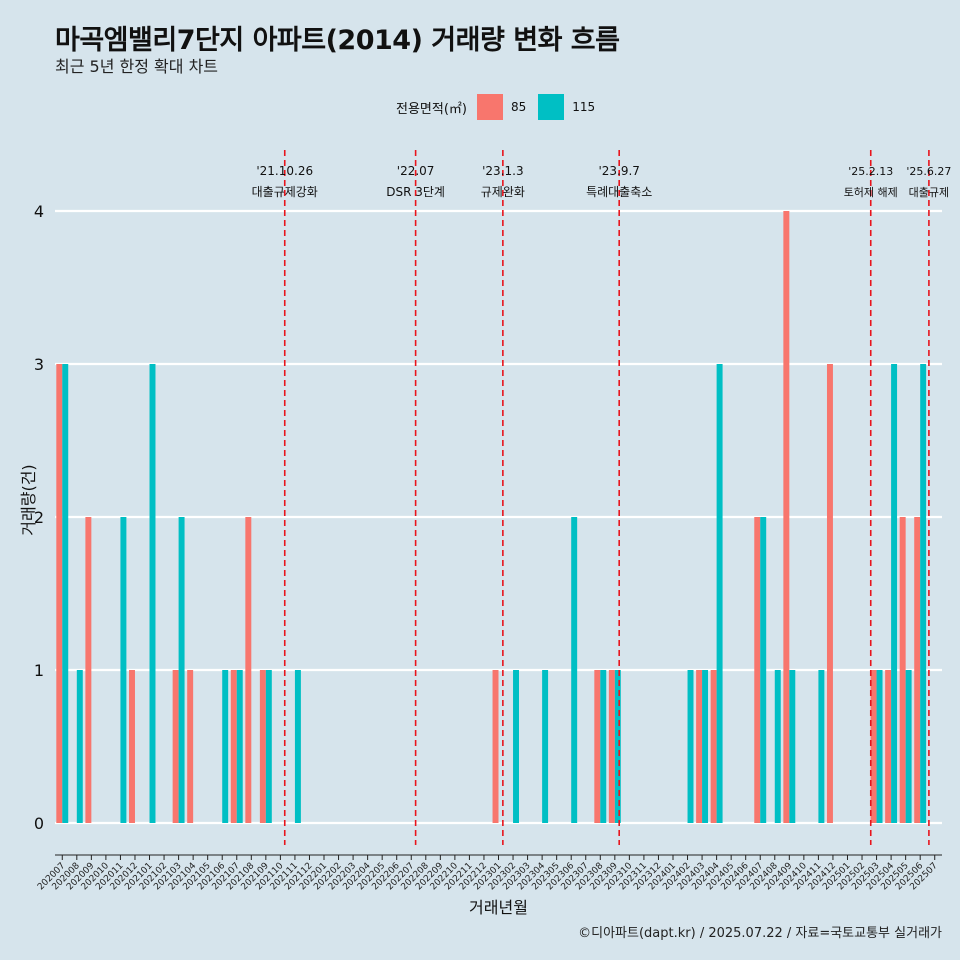 This screenshot has height=960, width=960. What do you see at coordinates (618, 171) in the screenshot?
I see `event-date-label: '23.9.7` at bounding box center [618, 171].